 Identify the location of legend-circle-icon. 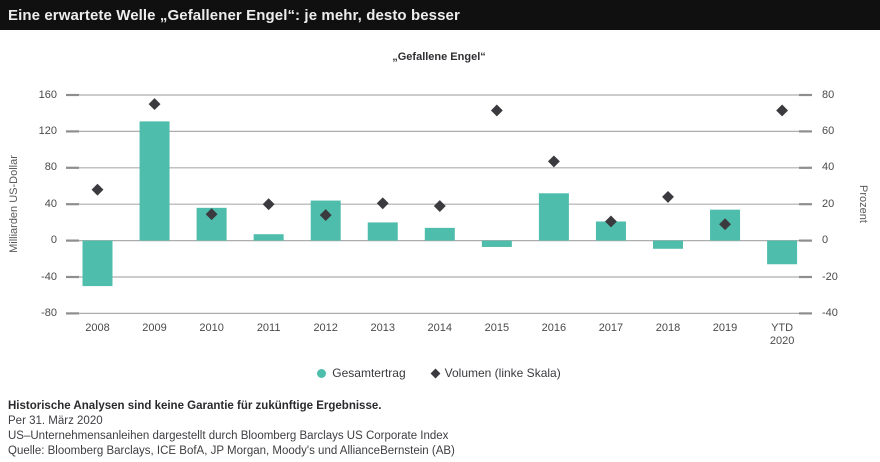
(322, 373).